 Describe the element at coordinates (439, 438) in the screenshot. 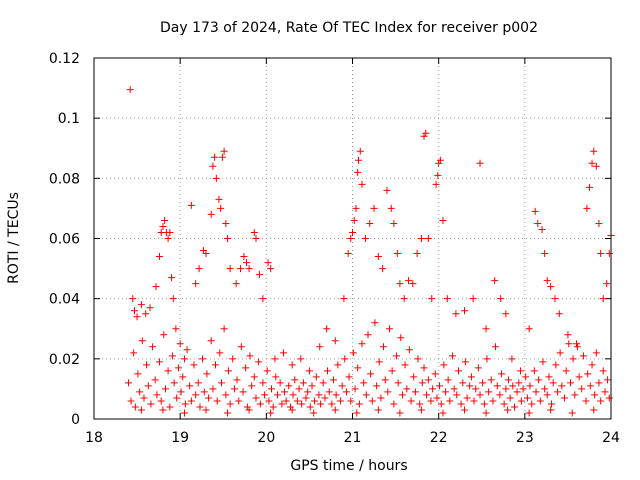

I see `x-tick-label: 22` at that location.